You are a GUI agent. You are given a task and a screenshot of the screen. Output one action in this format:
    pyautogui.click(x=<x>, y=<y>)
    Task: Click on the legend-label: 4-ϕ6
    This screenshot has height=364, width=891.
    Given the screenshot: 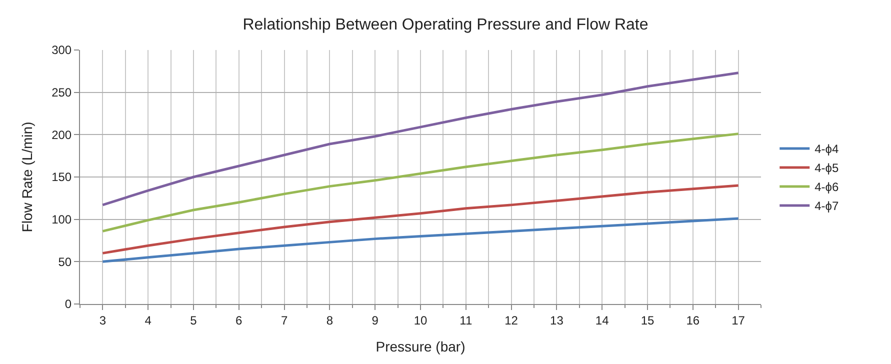 What is the action you would take?
    pyautogui.click(x=827, y=187)
    